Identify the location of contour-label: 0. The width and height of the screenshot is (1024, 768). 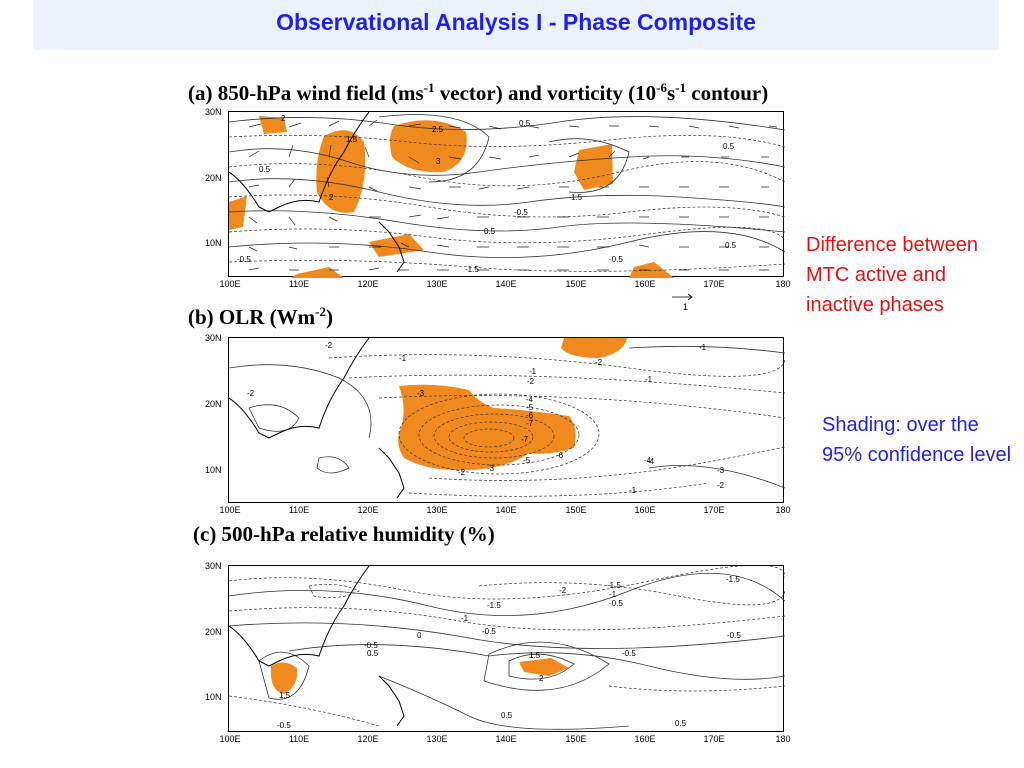
(419, 635).